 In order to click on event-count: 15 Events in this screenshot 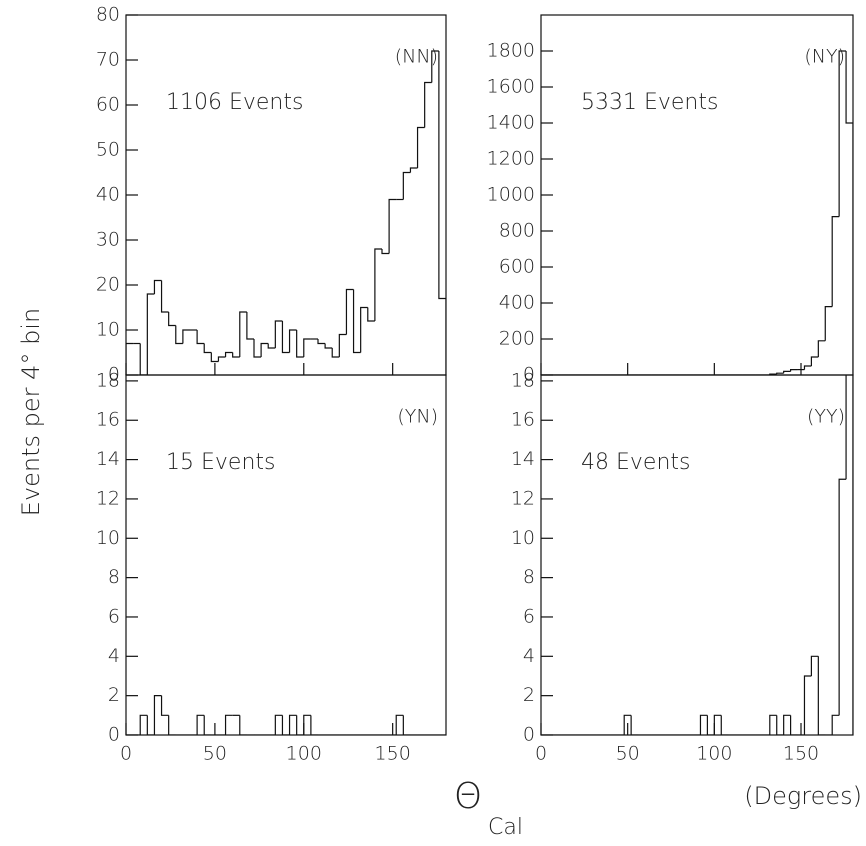, I will do `click(220, 462)`.